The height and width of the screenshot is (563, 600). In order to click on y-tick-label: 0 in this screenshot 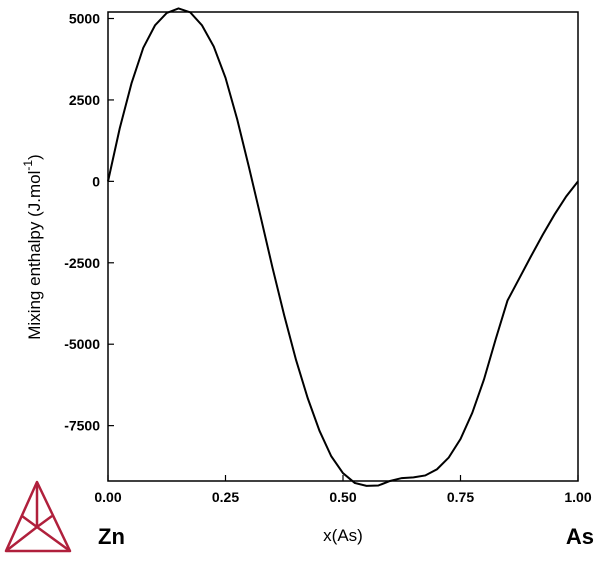, I will do `click(96, 181)`.